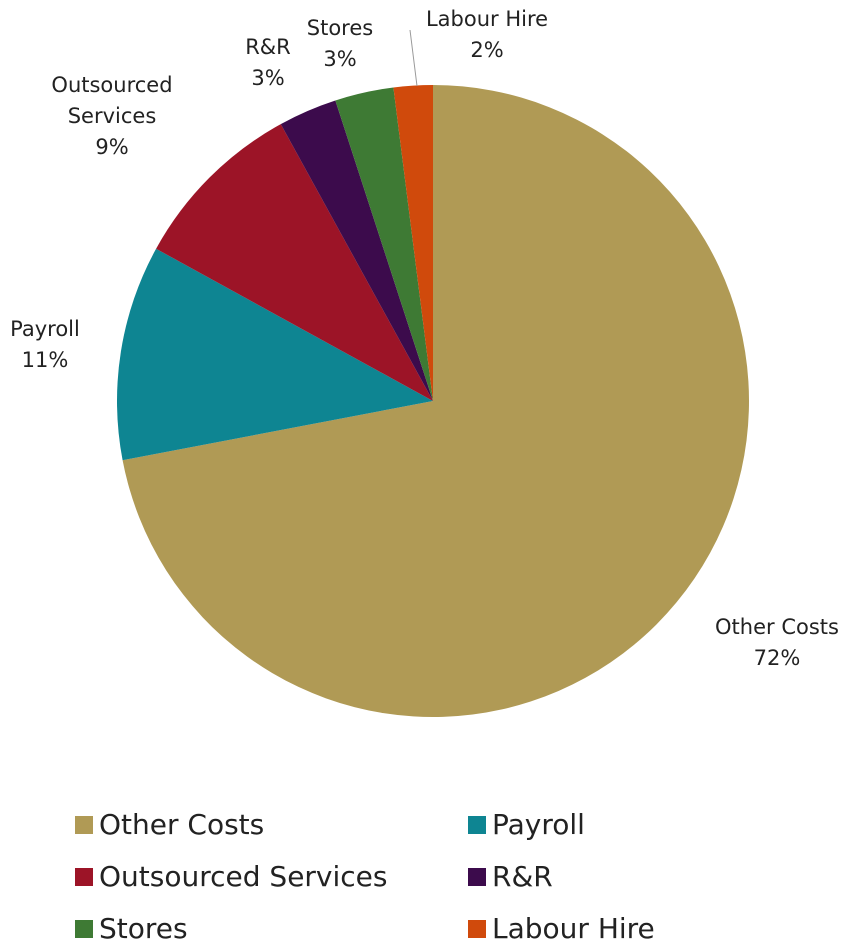  What do you see at coordinates (112, 147) in the screenshot?
I see `slice-percent: 9%` at bounding box center [112, 147].